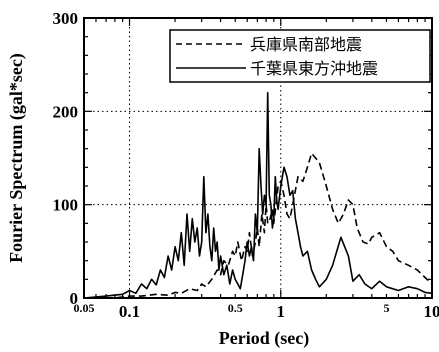  Describe the element at coordinates (235, 308) in the screenshot. I see `x-tick-label: 0.5` at that location.